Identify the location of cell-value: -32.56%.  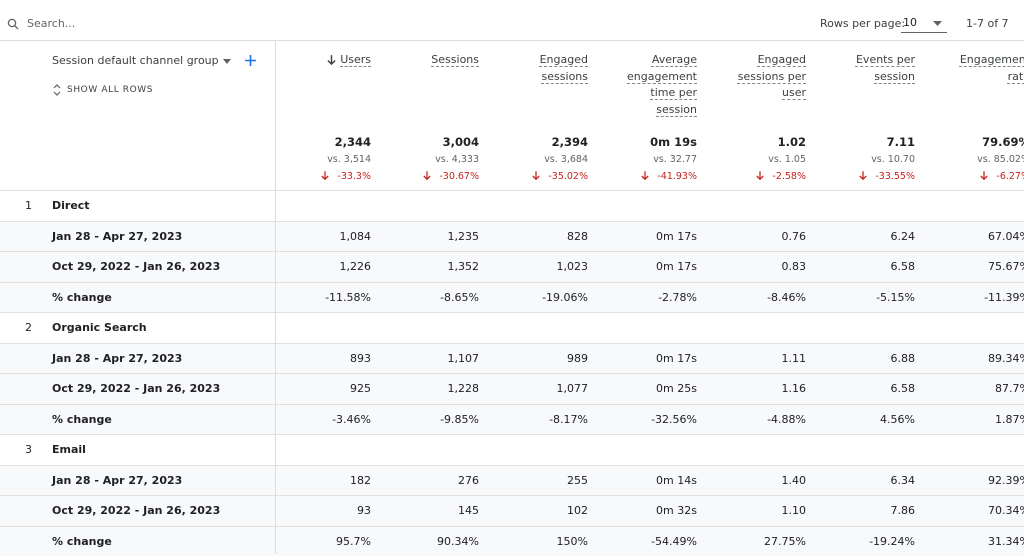
(652, 419).